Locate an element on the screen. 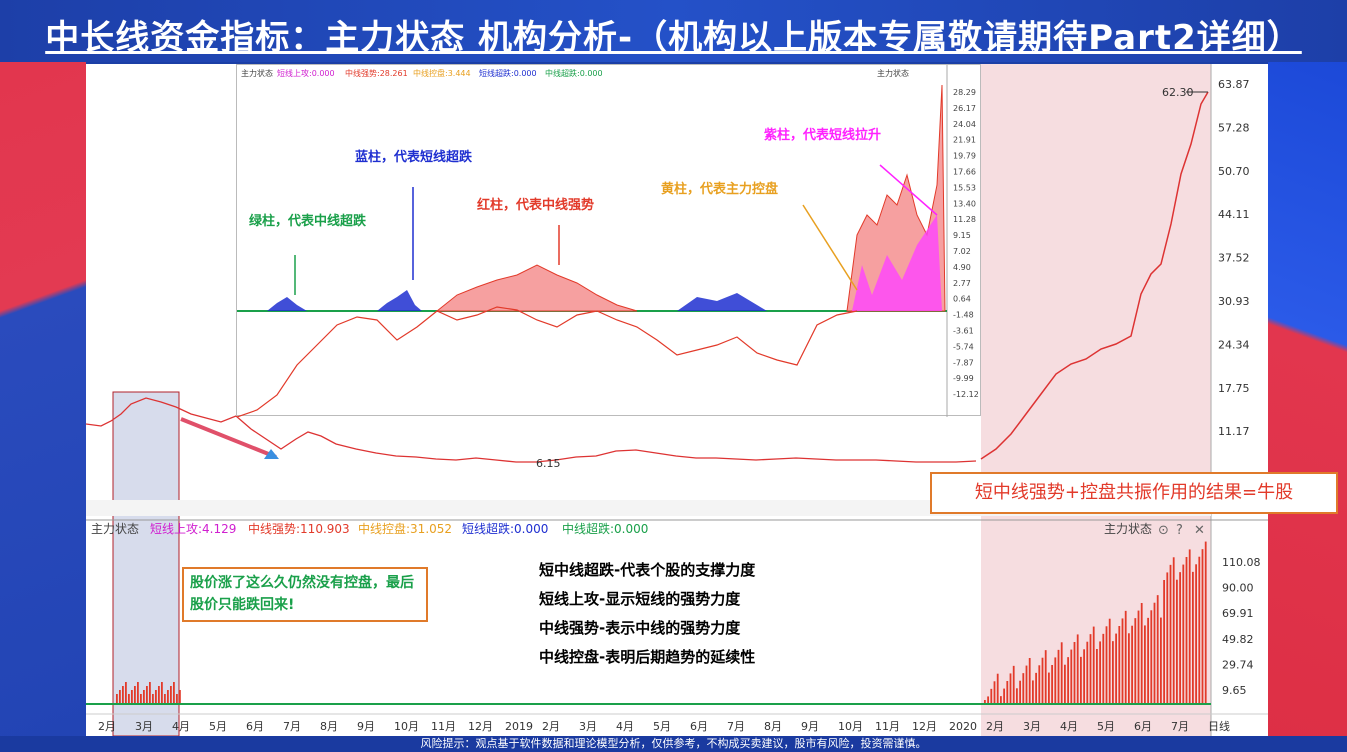 The width and height of the screenshot is (1347, 752). legend-line-1: 短中线超跌-代表个股的支撑力度 is located at coordinates (647, 570).